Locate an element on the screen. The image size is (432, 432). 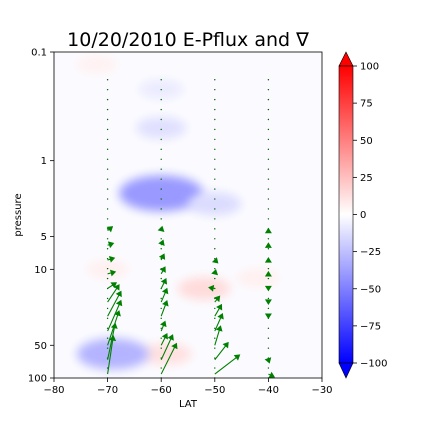
colorbar-tick-label: 50 is located at coordinates (366, 141).